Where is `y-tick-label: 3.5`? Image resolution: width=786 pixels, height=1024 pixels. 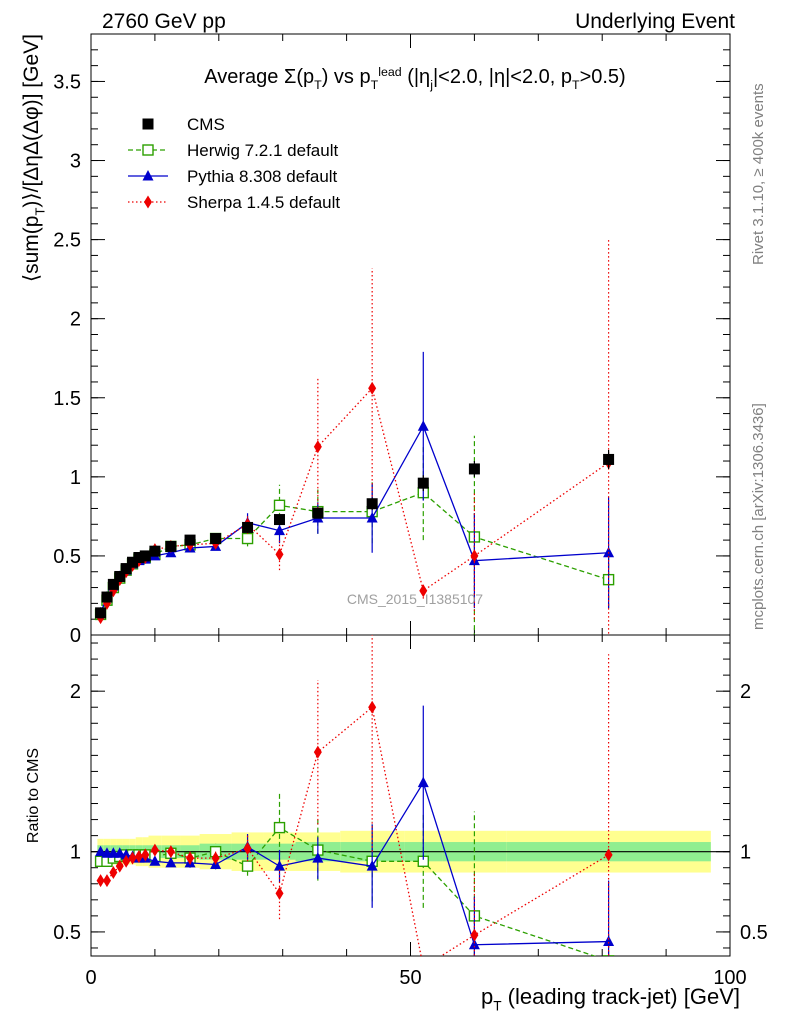 y-tick-label: 3.5 is located at coordinates (67, 82).